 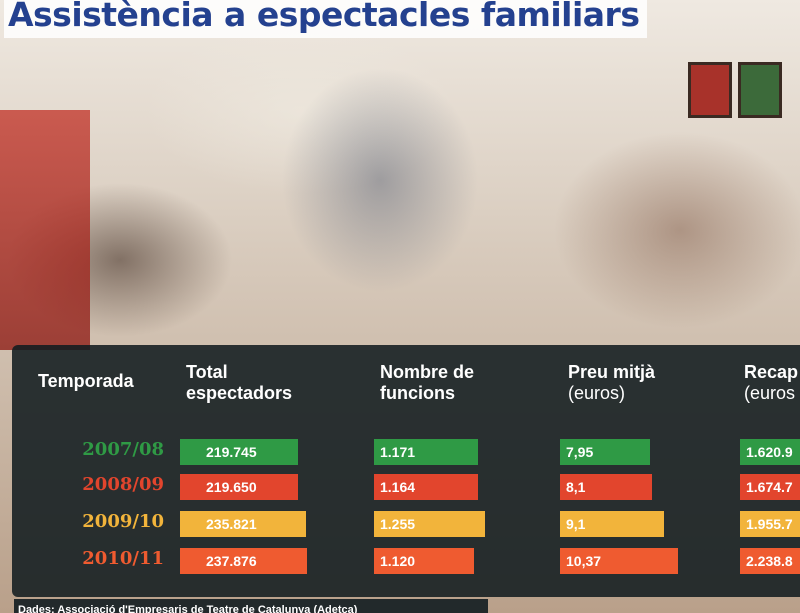 What do you see at coordinates (123, 484) in the screenshot?
I see `season-label: 2008/09` at bounding box center [123, 484].